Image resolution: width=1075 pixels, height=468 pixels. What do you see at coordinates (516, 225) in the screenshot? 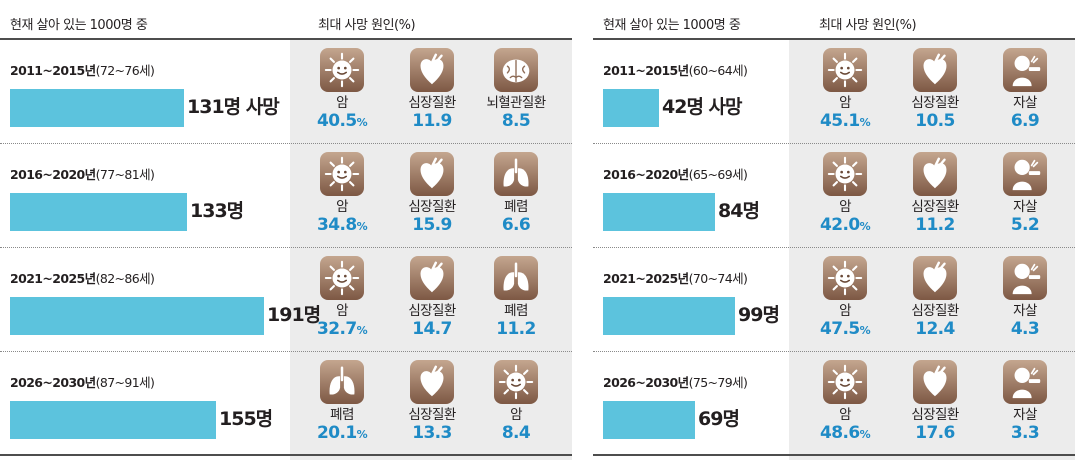
I see `cause-percent: 6.6` at bounding box center [516, 225].